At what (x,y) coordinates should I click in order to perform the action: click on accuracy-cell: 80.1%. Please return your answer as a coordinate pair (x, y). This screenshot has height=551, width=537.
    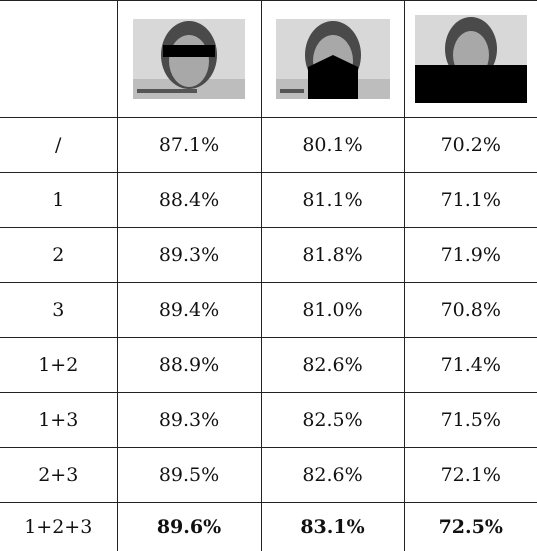
    Looking at the image, I should click on (332, 145).